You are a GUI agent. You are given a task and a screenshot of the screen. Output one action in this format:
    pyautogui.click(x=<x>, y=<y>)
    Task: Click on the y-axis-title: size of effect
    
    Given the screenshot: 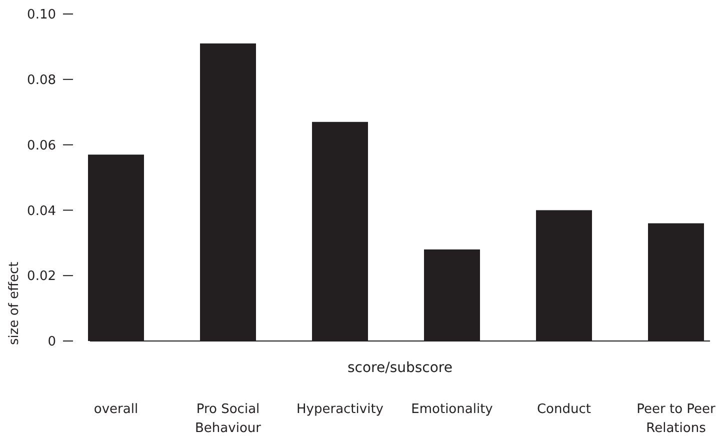 What is the action you would take?
    pyautogui.click(x=14, y=303)
    